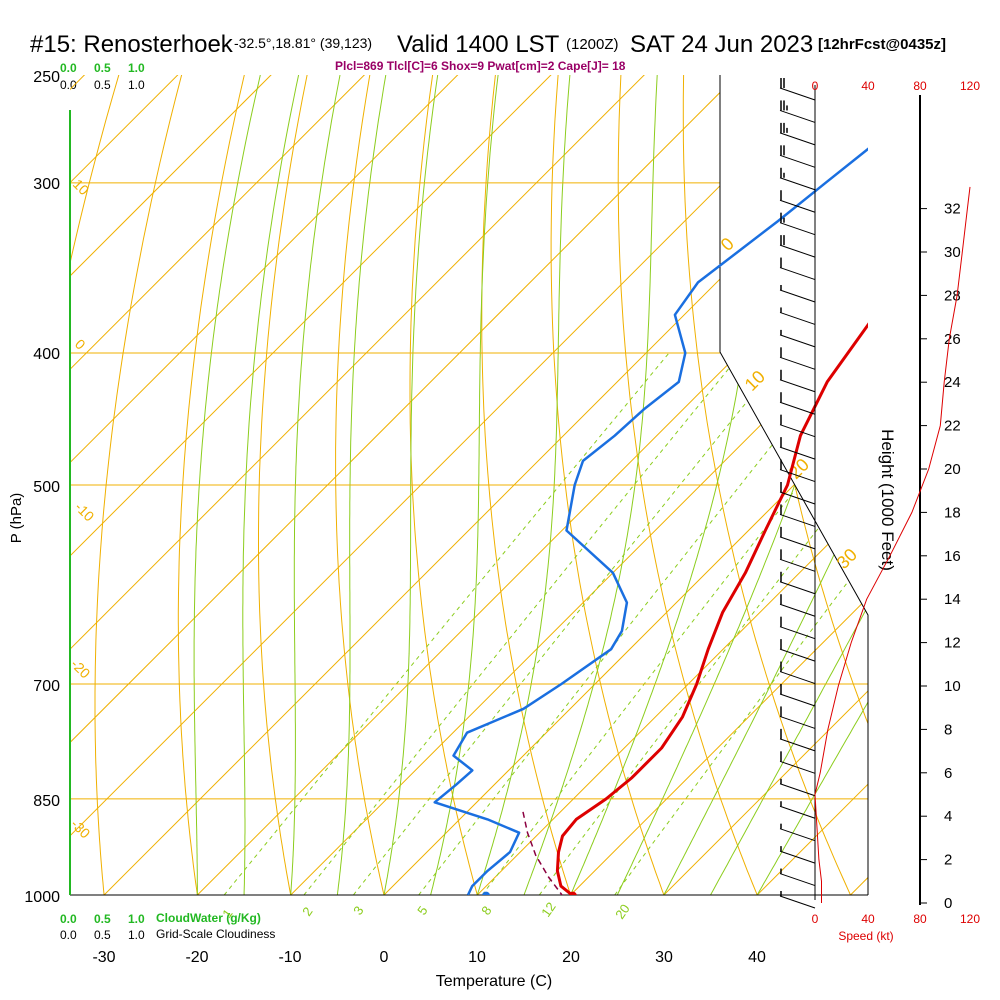 This screenshot has height=1000, width=1000. Describe the element at coordinates (46, 184) in the screenshot. I see `pressure-tick-300: 300` at that location.